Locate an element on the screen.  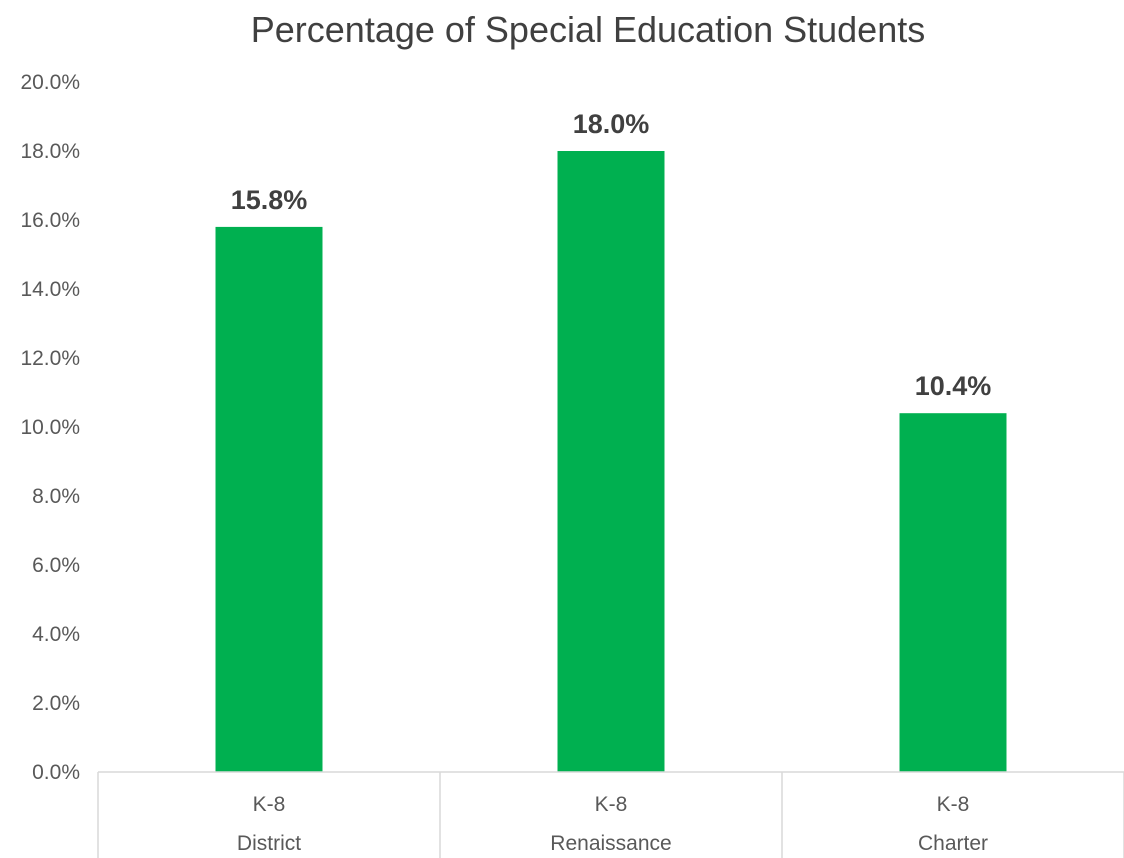
bar-renaissance is located at coordinates (611, 461).